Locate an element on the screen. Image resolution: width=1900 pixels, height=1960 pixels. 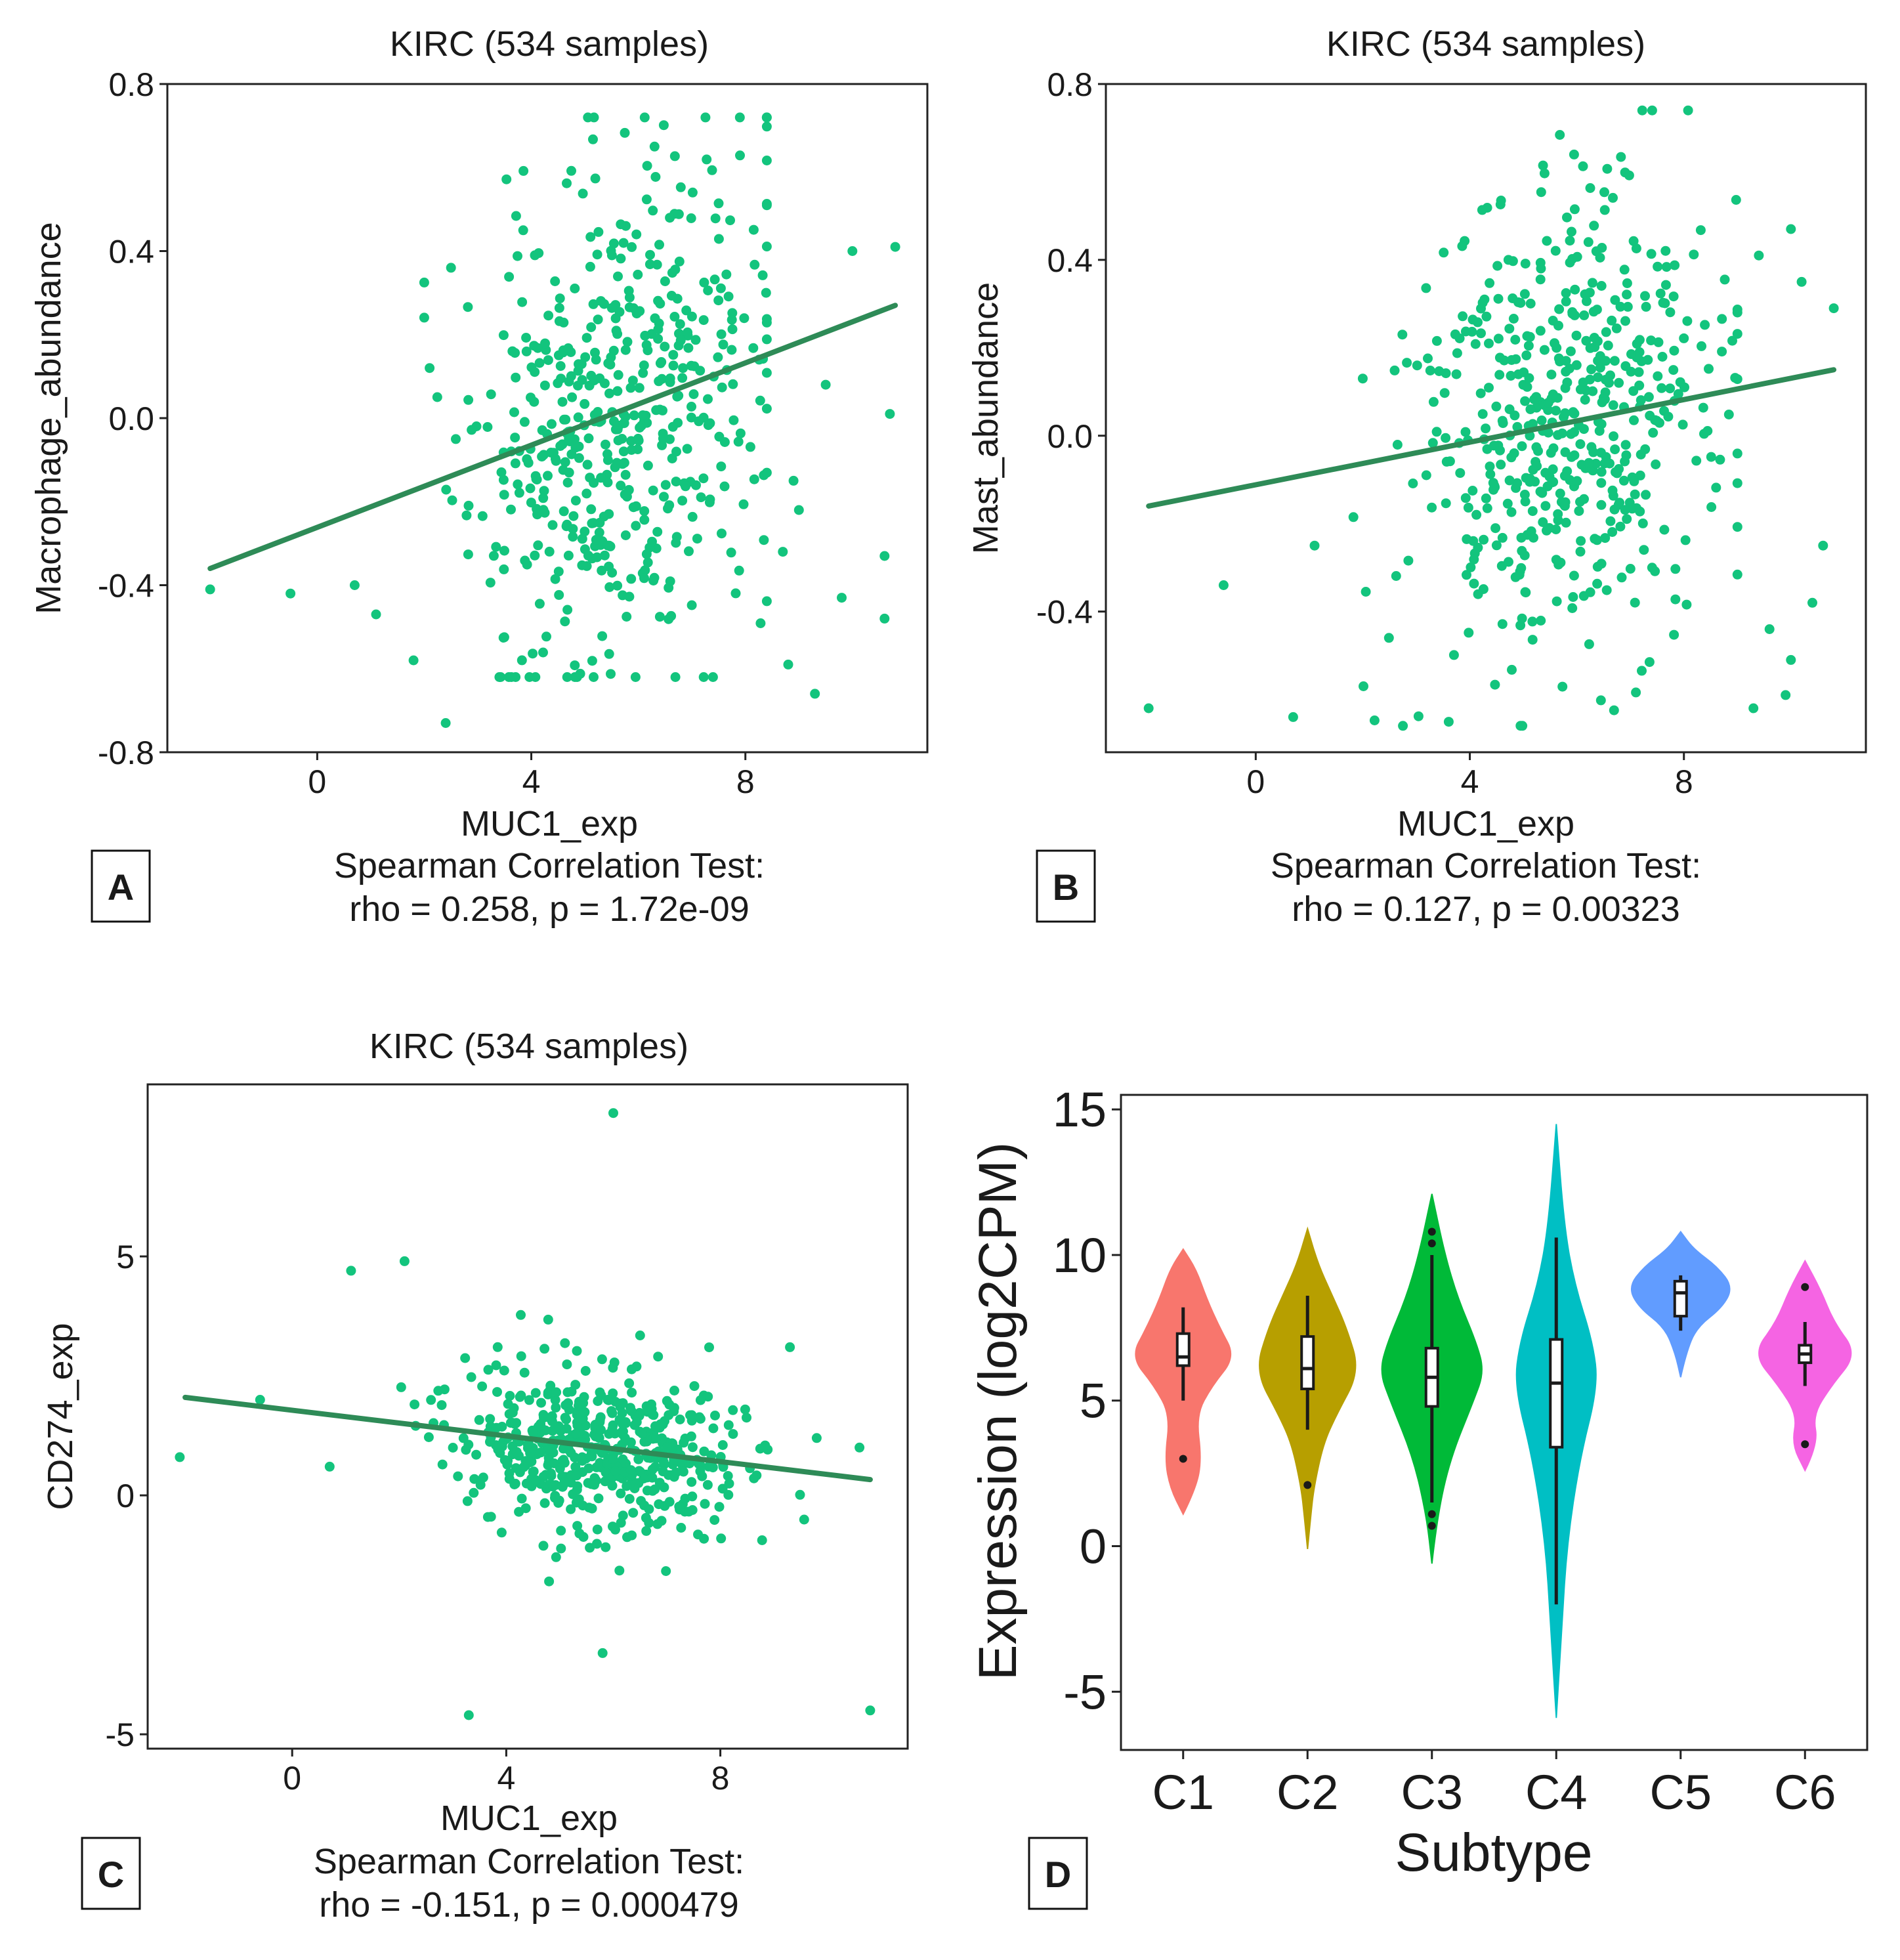
y-tick-label: -0.4 is located at coordinates (1064, 612).